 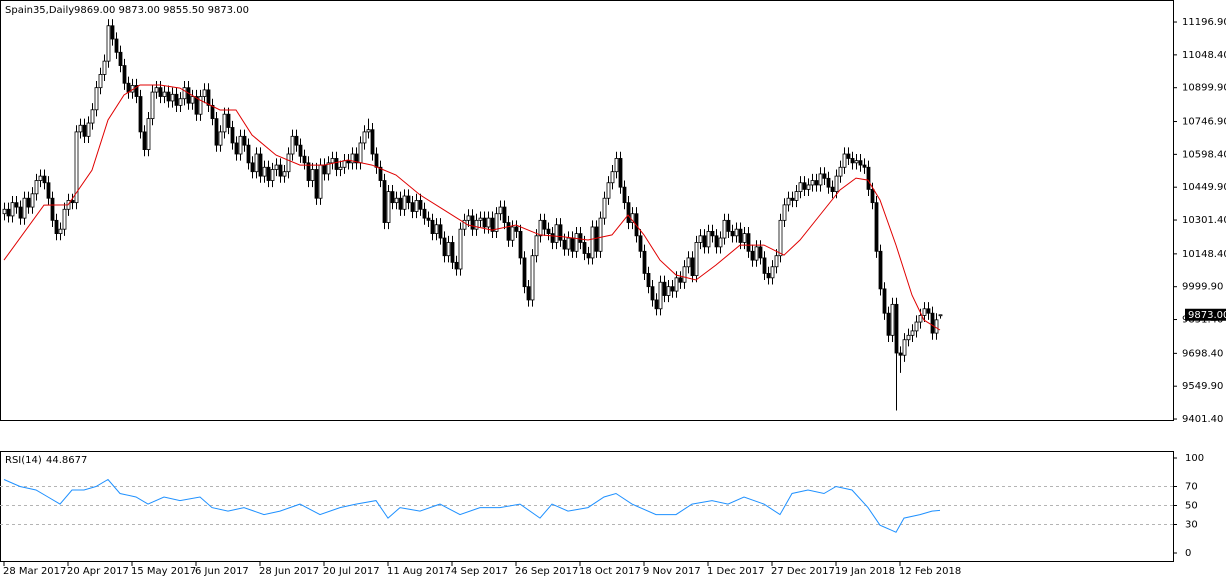 What do you see at coordinates (419, 571) in the screenshot?
I see `x-tick-label: 11 Aug 2017` at bounding box center [419, 571].